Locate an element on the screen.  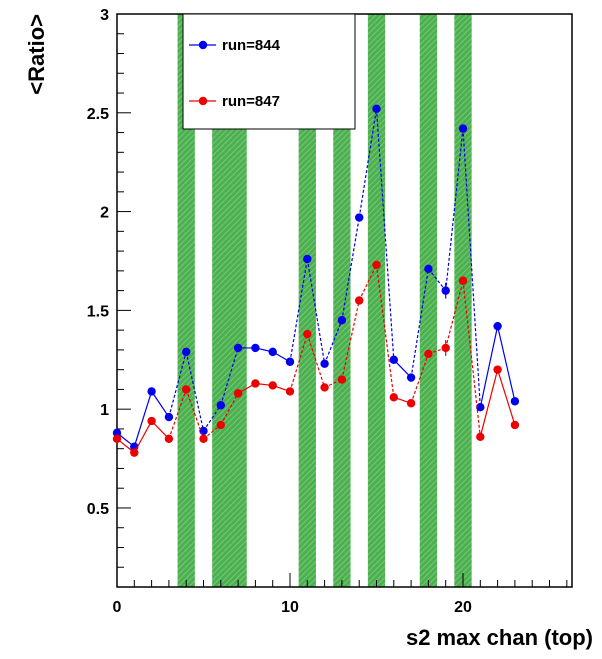
legend-box is located at coordinates (269, 71).